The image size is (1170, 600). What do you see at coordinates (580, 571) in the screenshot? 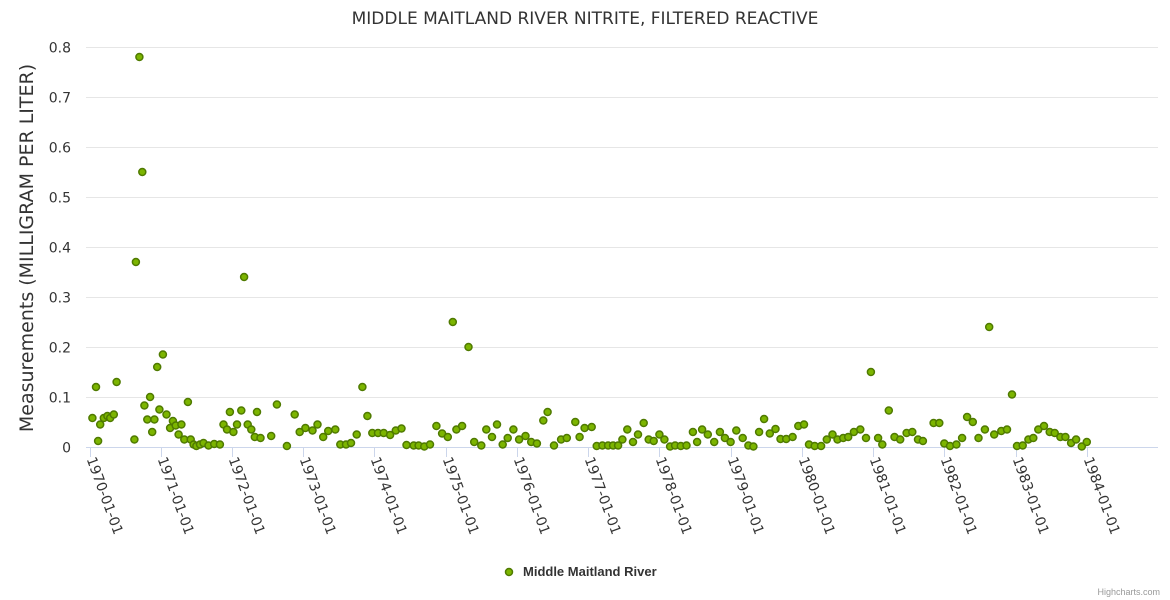
I see `legend: Middle Maitland River` at bounding box center [580, 571].